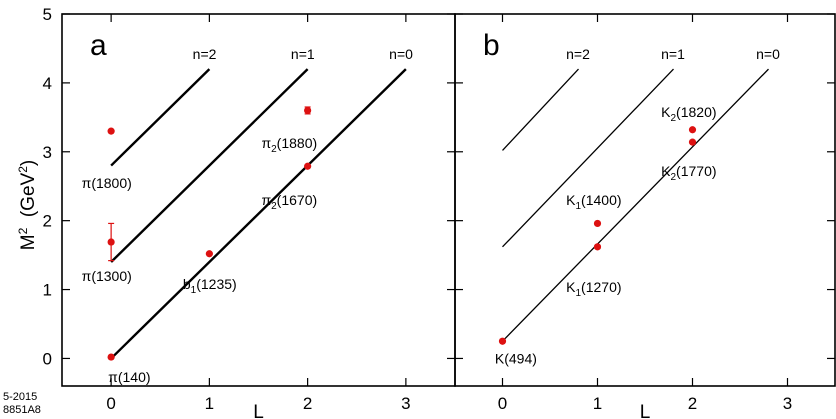 This screenshot has width=836, height=419. I want to click on point-label: K1(1400), so click(593, 202).